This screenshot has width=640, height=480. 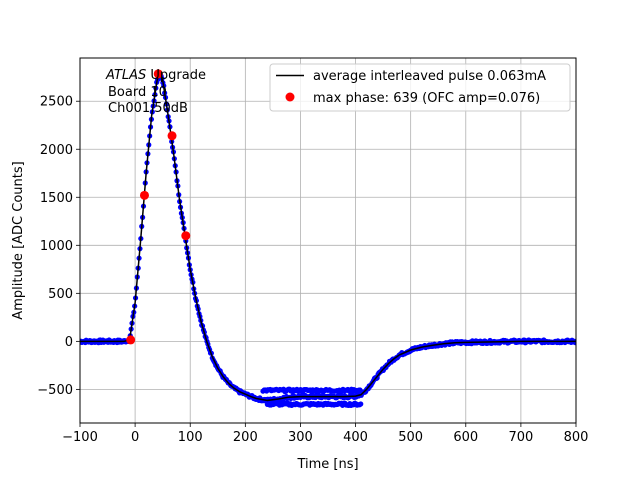 I want to click on atlas-label: ATLAS, so click(x=125, y=75).